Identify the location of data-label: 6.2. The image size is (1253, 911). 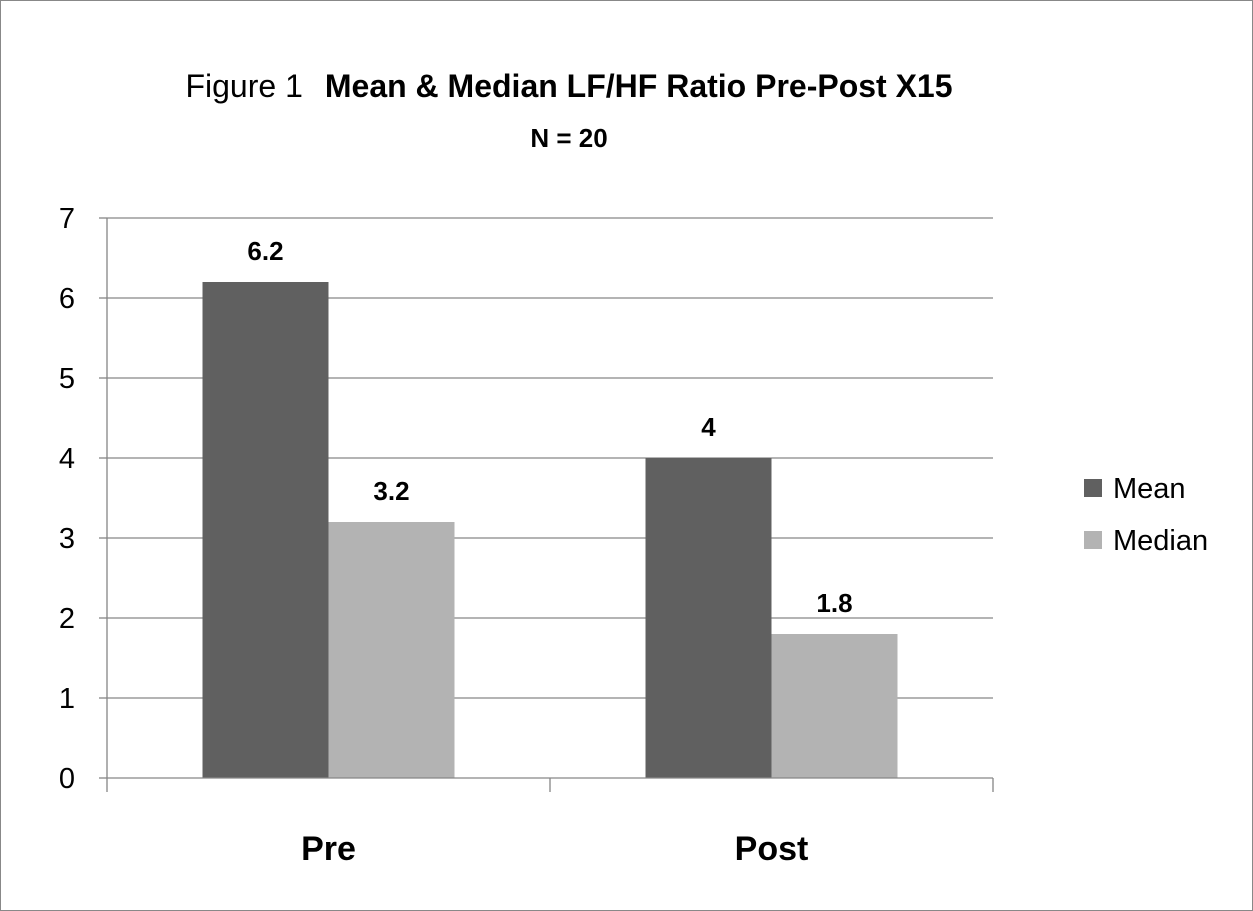
(265, 251).